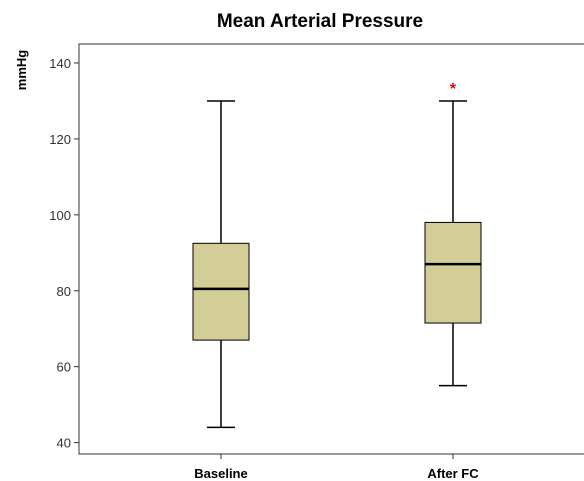 Image resolution: width=584 pixels, height=481 pixels. Describe the element at coordinates (336, 467) in the screenshot. I see `x-axis-labels: Baseline After FC` at that location.